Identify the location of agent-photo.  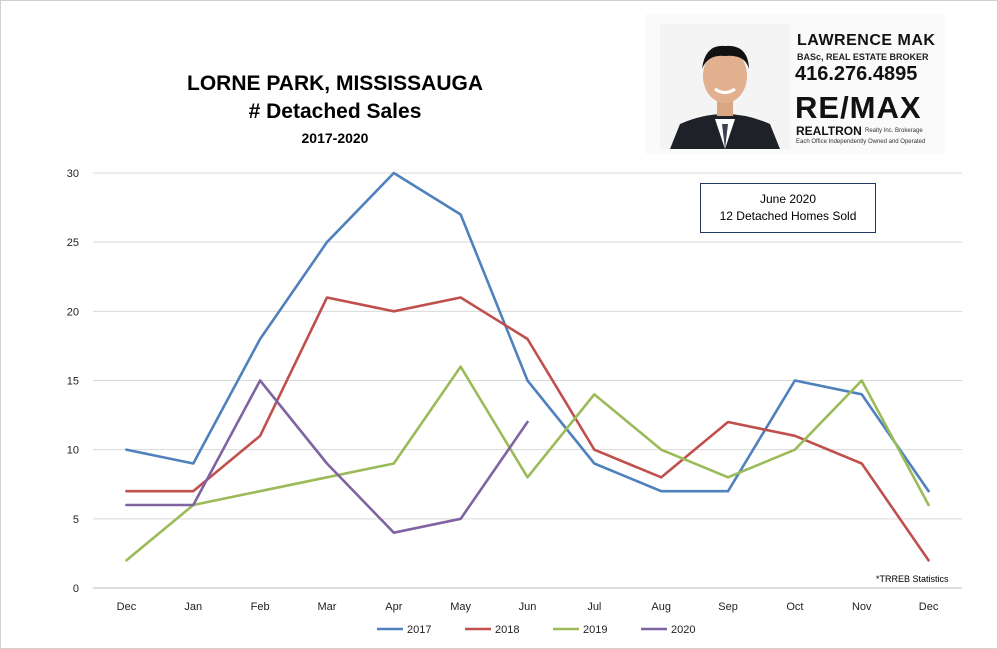
(725, 86).